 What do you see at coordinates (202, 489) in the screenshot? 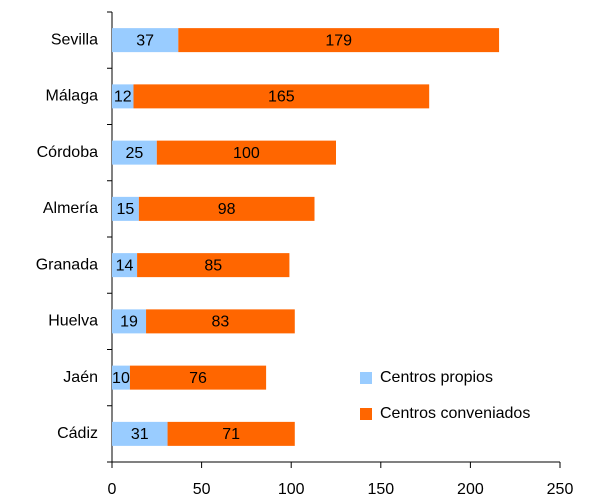
I see `x-tick-label: 50` at bounding box center [202, 489].